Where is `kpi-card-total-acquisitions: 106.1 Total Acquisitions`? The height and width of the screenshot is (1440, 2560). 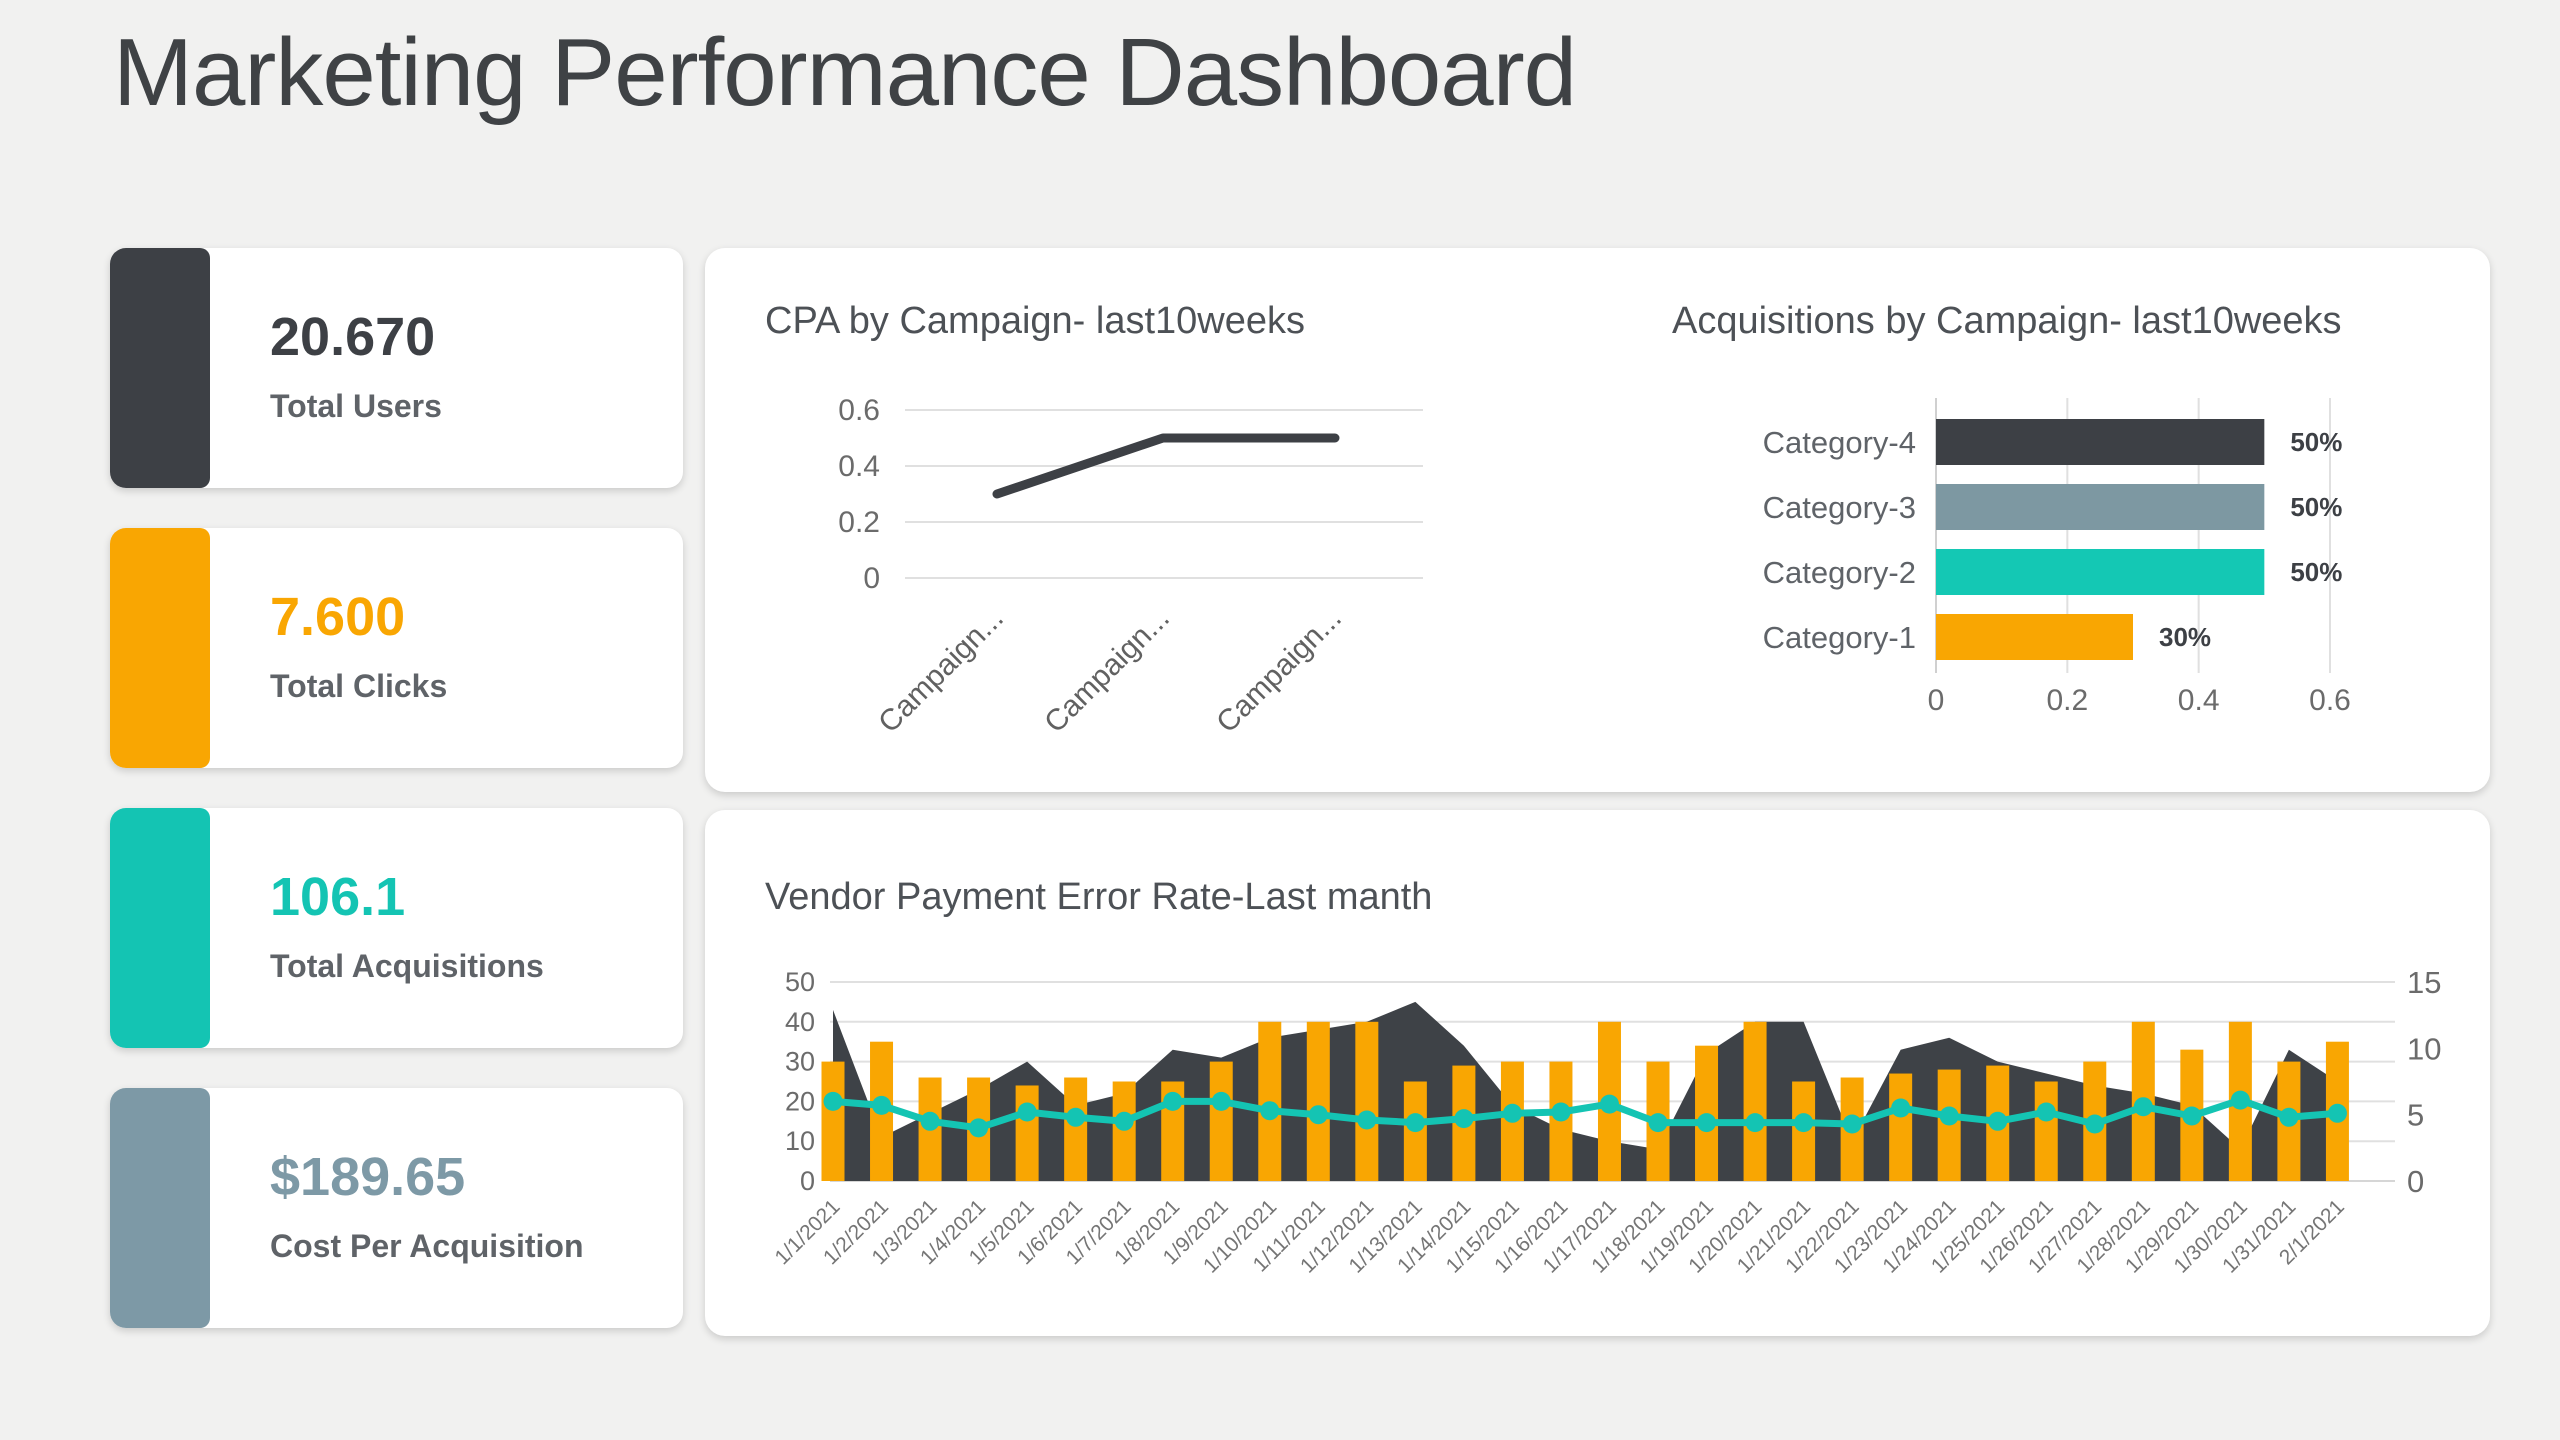
kpi-card-total-acquisitions: 106.1 Total Acquisitions is located at coordinates (396, 928).